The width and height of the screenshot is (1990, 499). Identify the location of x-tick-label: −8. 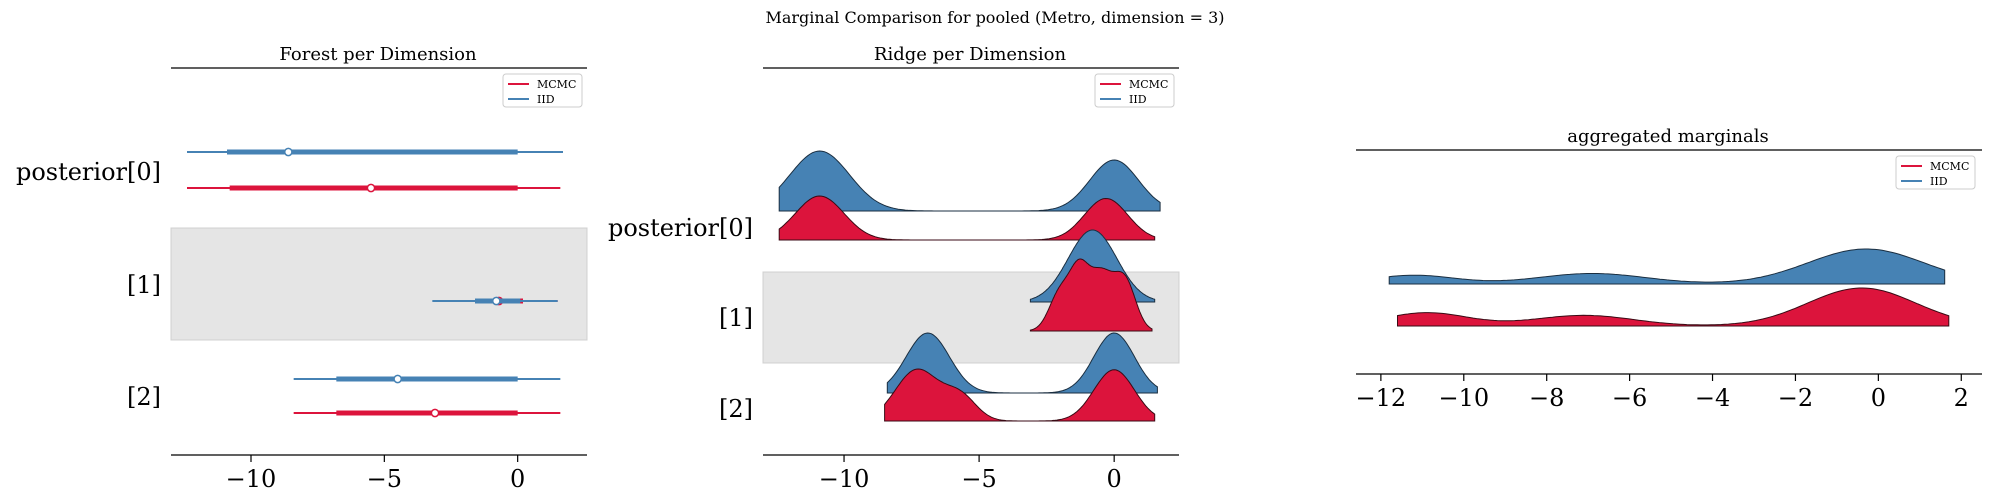
(1546, 398).